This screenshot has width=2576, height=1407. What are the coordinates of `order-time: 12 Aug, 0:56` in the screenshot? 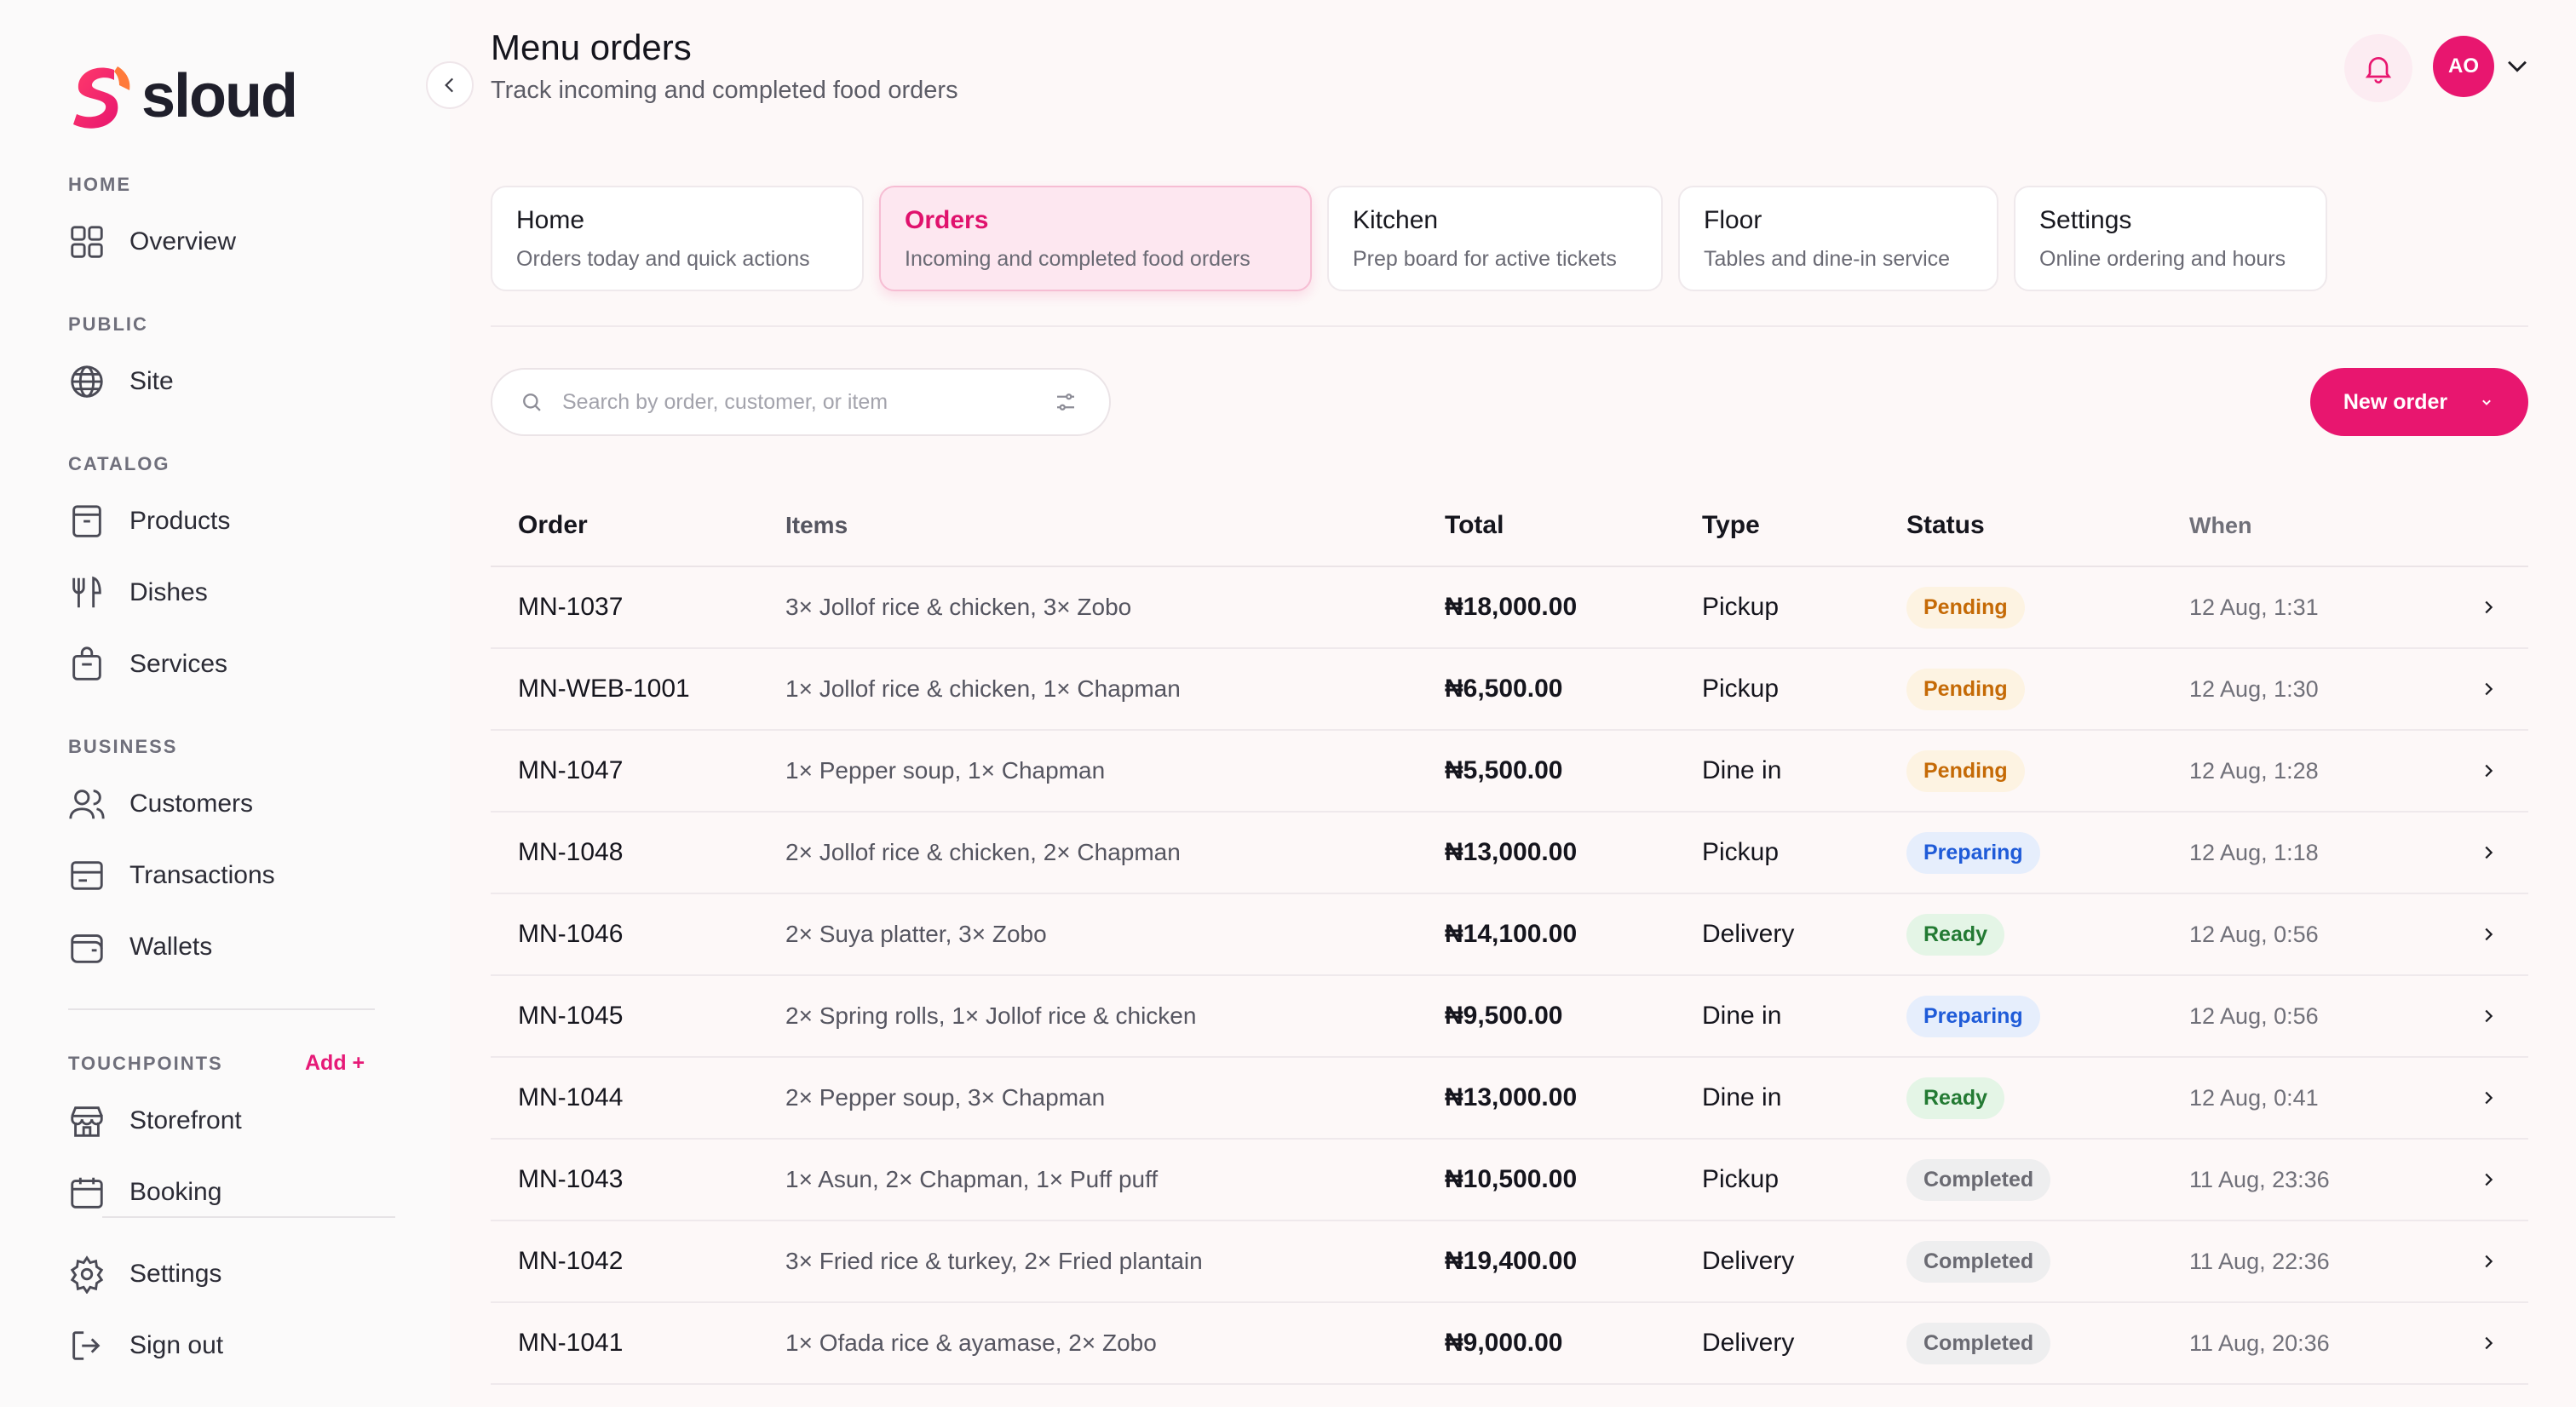 It's located at (2254, 934).